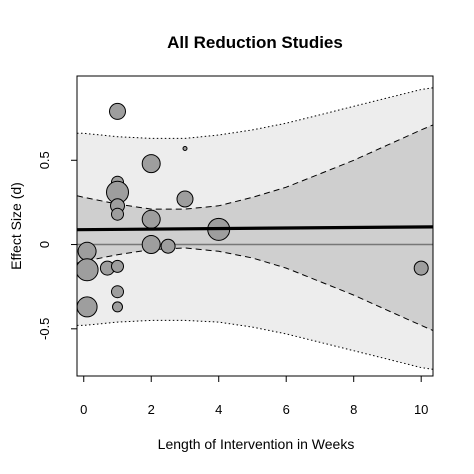 Image resolution: width=474 pixels, height=474 pixels. What do you see at coordinates (151, 409) in the screenshot?
I see `x-tick-label: 2` at bounding box center [151, 409].